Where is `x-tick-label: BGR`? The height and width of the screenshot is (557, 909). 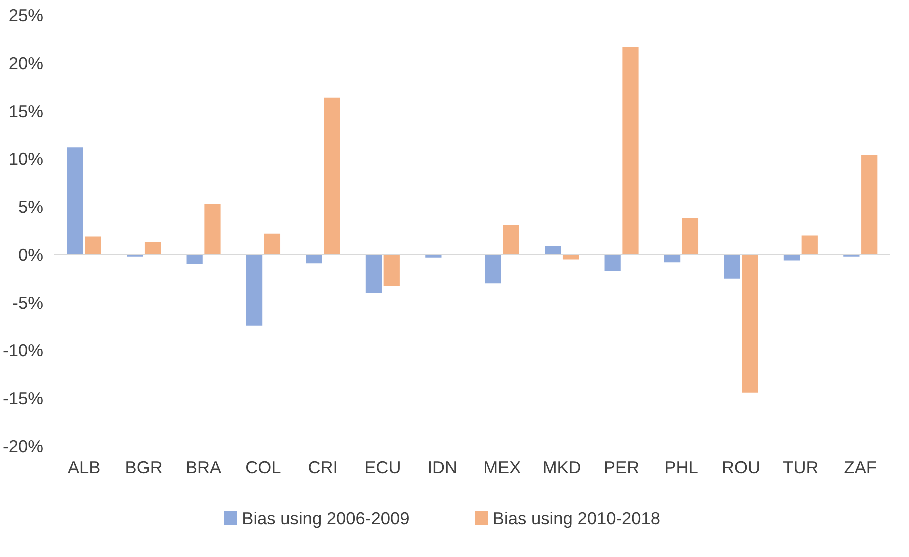
x-tick-label: BGR is located at coordinates (144, 468).